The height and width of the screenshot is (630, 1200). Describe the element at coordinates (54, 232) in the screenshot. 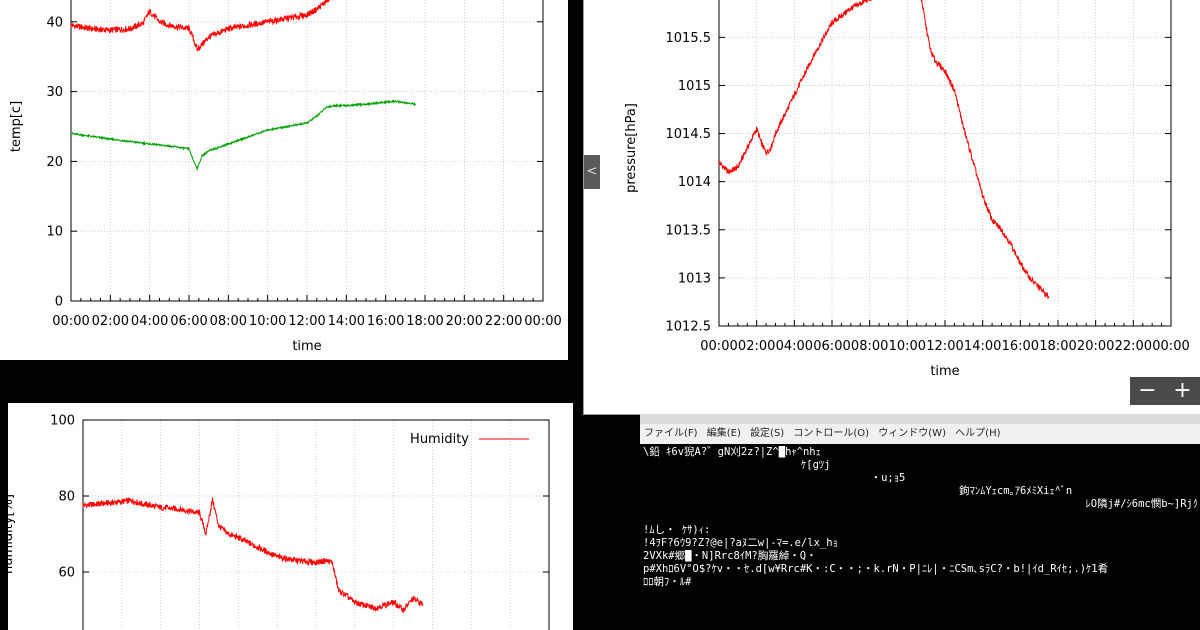

I see `y-tick-label: 10` at that location.